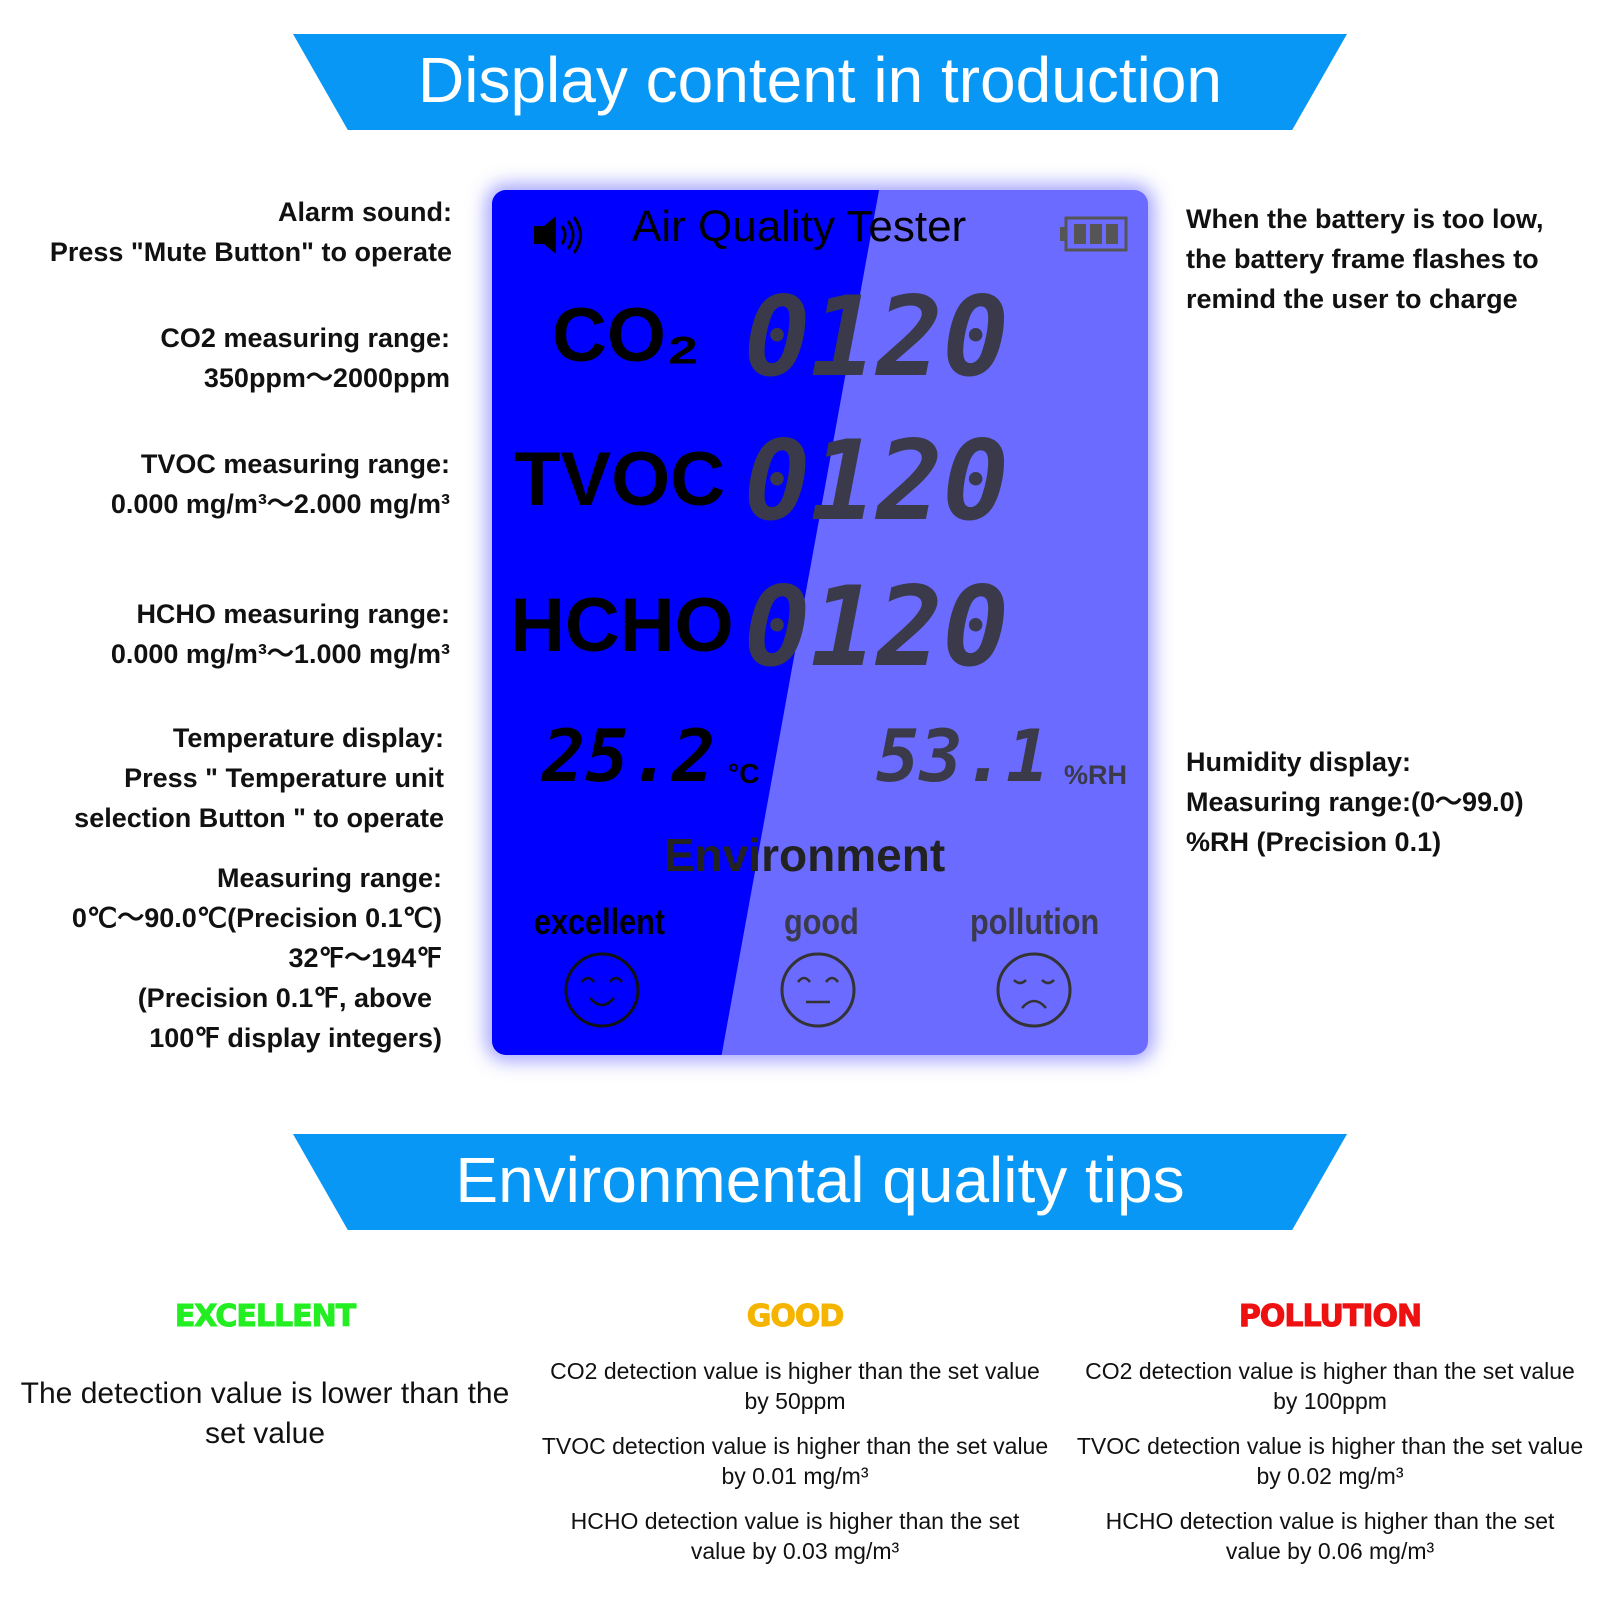 The height and width of the screenshot is (1600, 1600). I want to click on hcho-value: 0120, so click(876, 627).